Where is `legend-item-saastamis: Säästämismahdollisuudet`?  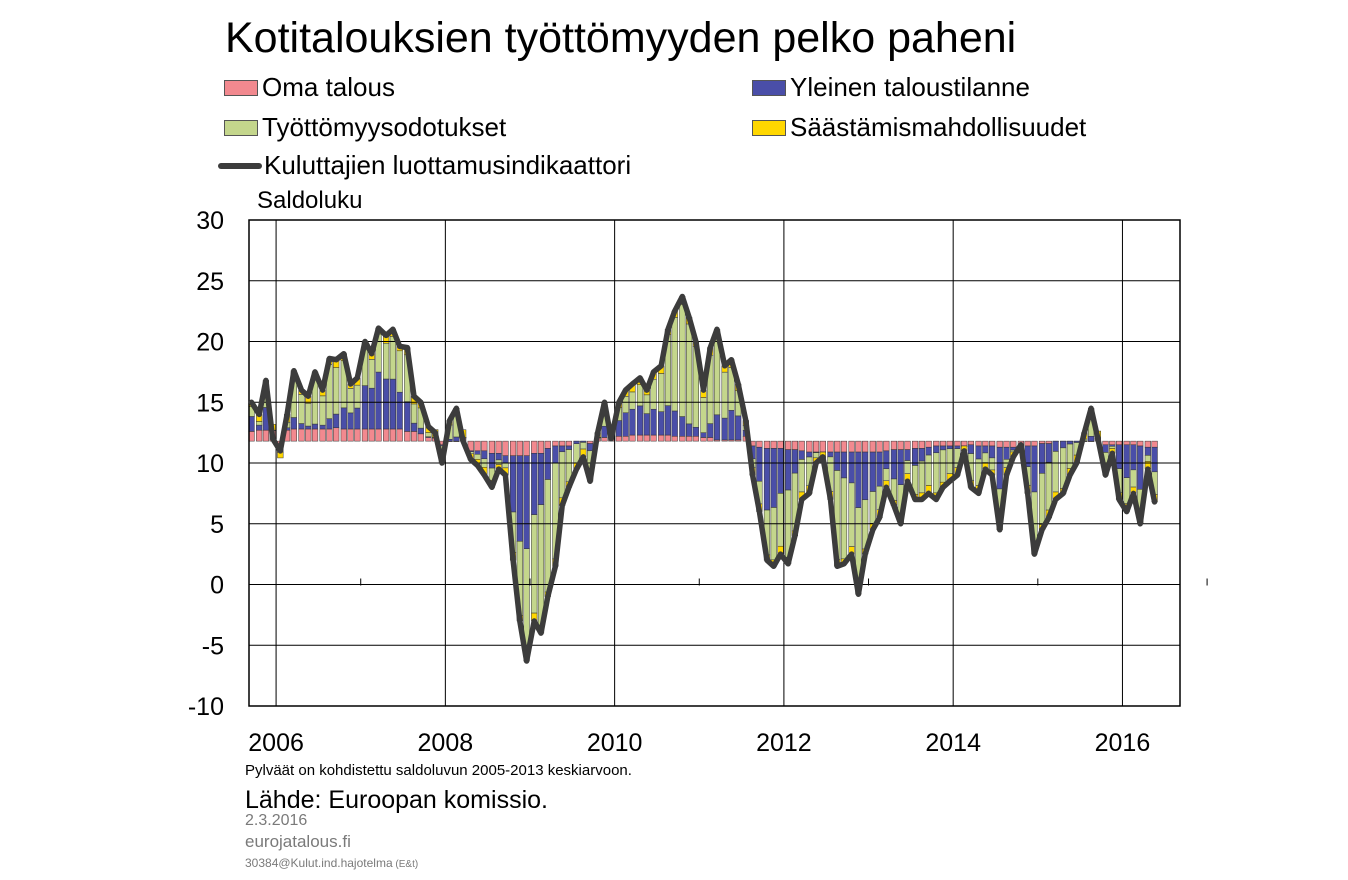
legend-item-saastamis: Säästämismahdollisuudet is located at coordinates (919, 127).